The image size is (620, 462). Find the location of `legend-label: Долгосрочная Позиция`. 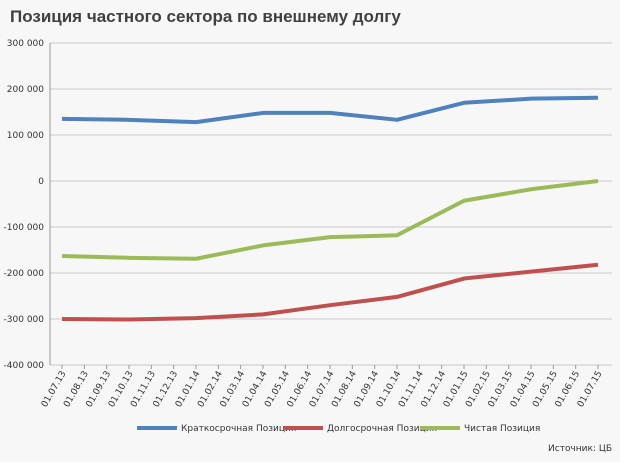

legend-label: Долгосрочная Позиция is located at coordinates (382, 429).